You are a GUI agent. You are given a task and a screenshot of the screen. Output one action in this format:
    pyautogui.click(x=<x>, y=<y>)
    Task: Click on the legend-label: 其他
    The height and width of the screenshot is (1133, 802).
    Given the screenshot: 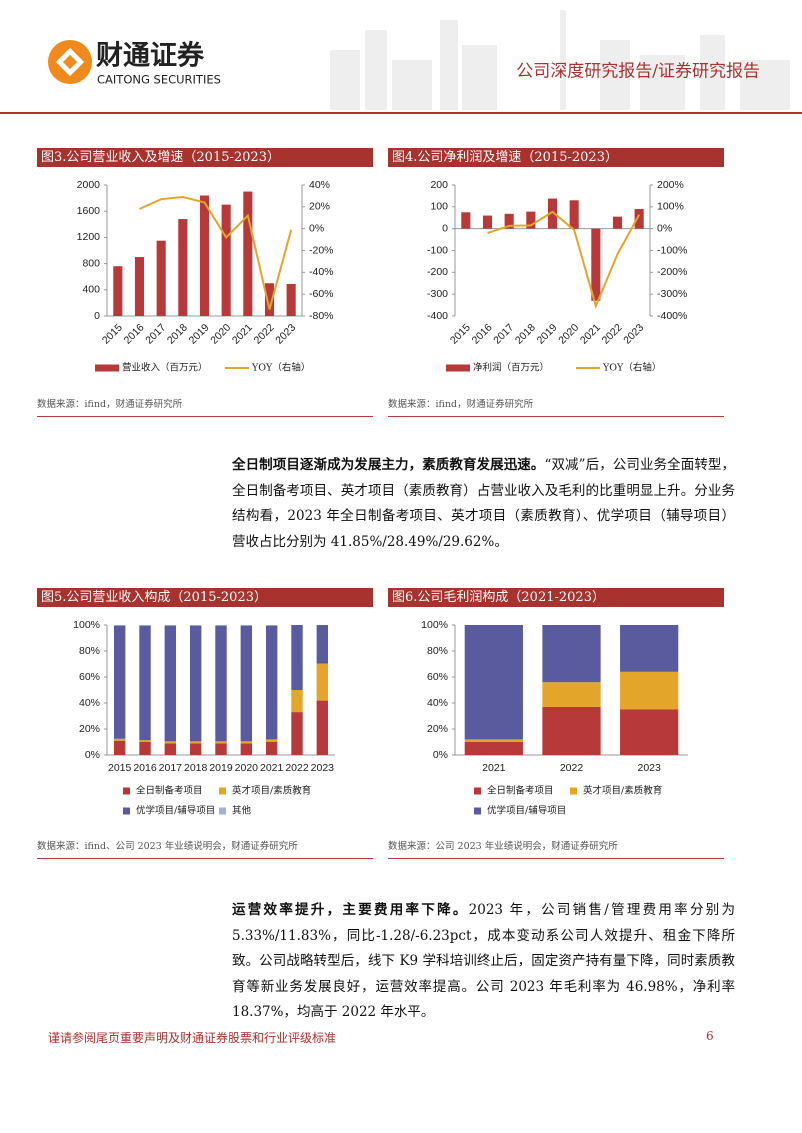 What is the action you would take?
    pyautogui.click(x=242, y=811)
    